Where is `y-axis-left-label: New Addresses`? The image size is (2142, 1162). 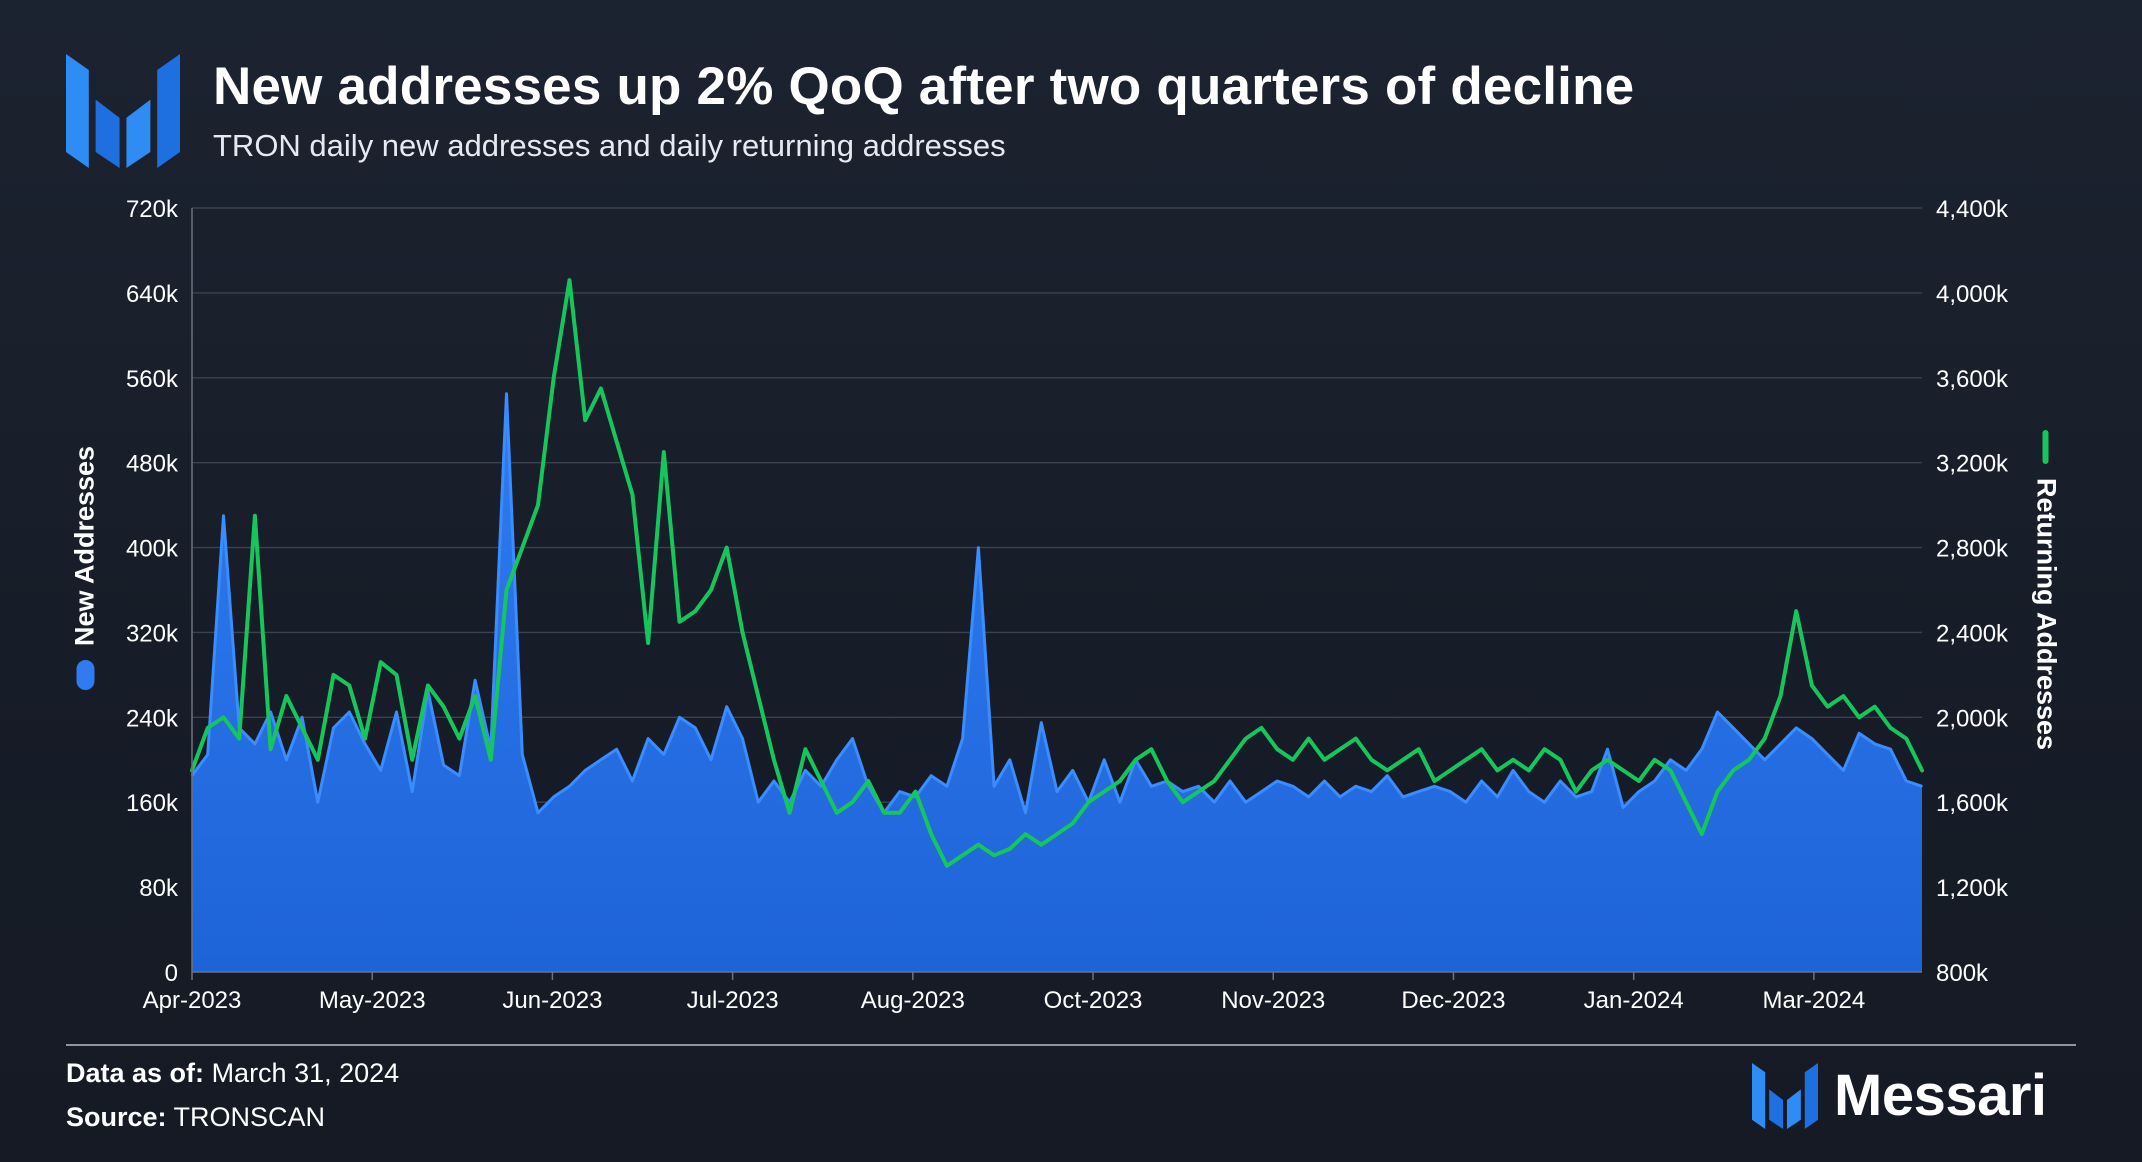
y-axis-left-label: New Addresses is located at coordinates (84, 546).